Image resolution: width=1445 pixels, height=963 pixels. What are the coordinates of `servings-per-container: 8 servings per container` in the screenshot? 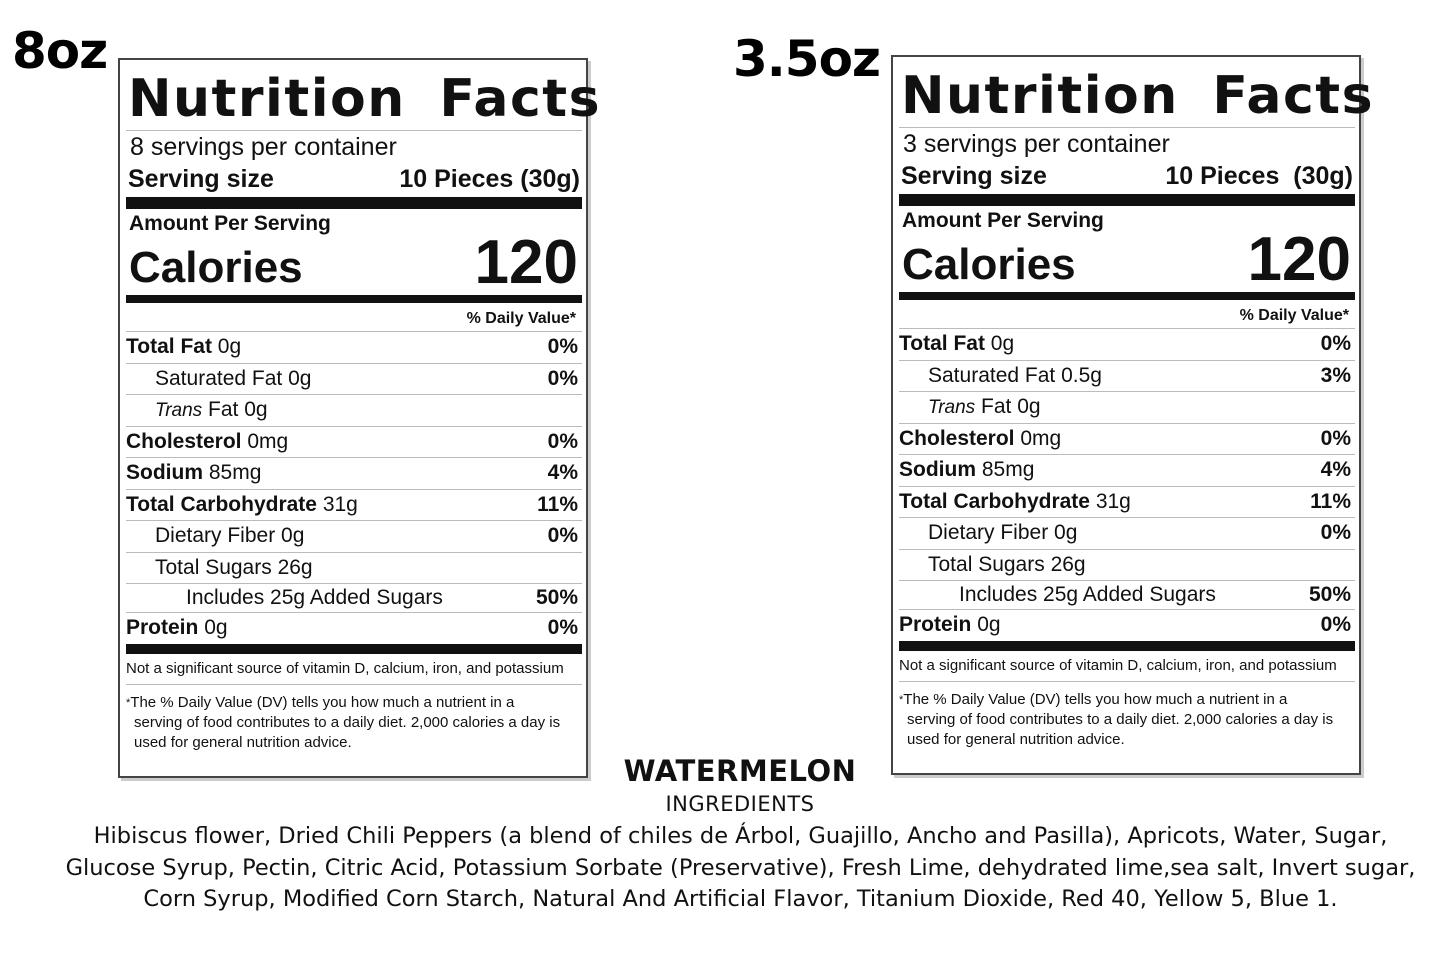 It's located at (263, 147).